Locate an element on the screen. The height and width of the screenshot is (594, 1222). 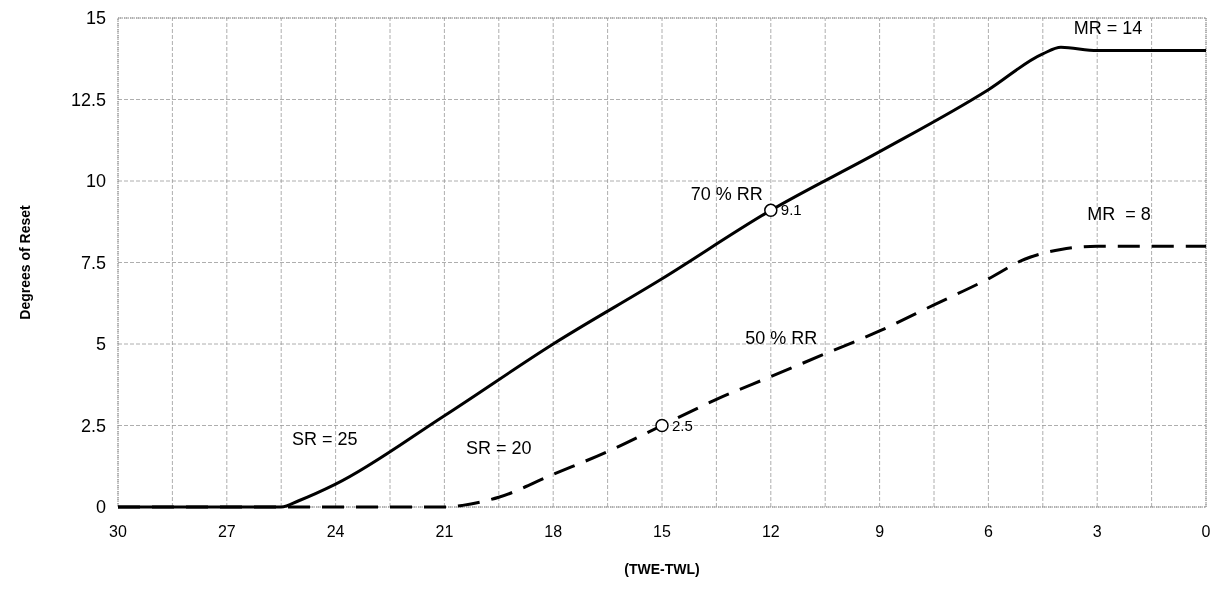
annotation: MR = 14 is located at coordinates (1108, 27).